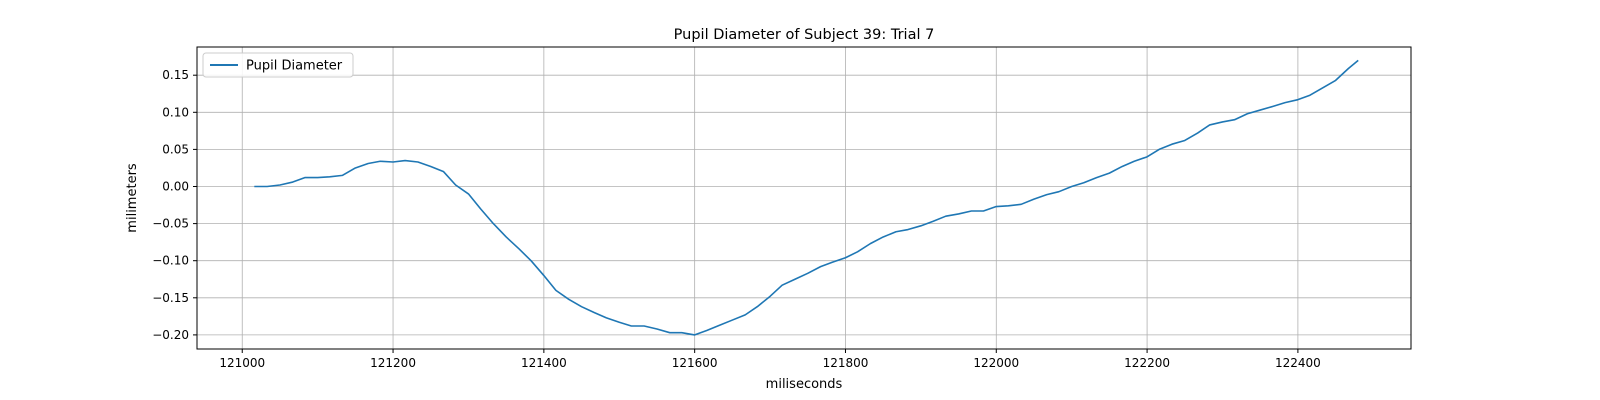 This screenshot has height=400, width=1600. What do you see at coordinates (804, 384) in the screenshot?
I see `x-axis-label: miliseconds` at bounding box center [804, 384].